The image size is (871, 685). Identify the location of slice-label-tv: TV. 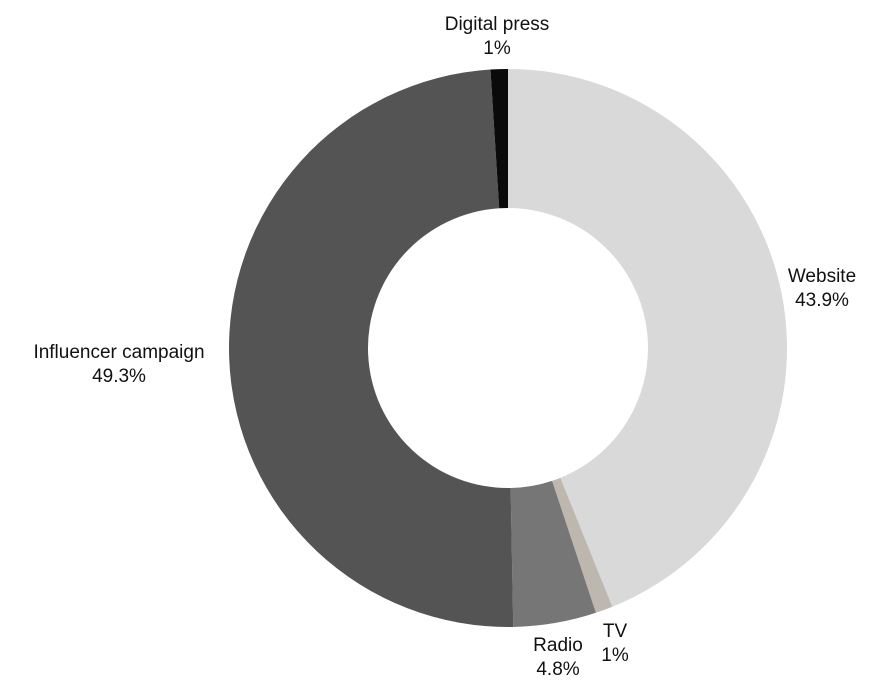
(615, 631).